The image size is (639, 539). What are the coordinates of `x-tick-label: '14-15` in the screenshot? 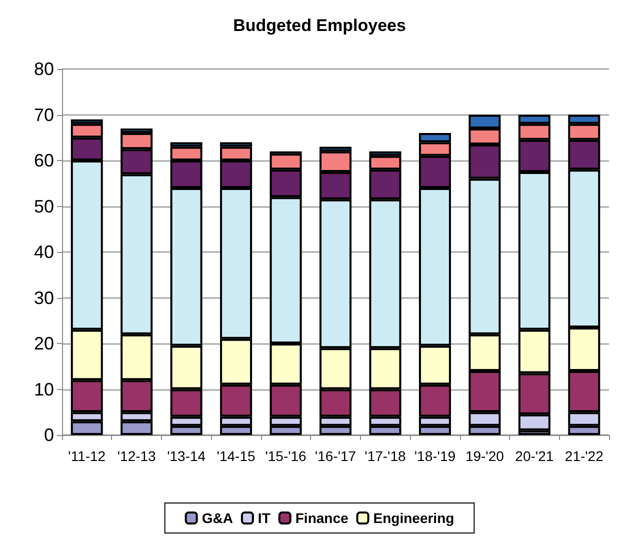 It's located at (236, 456).